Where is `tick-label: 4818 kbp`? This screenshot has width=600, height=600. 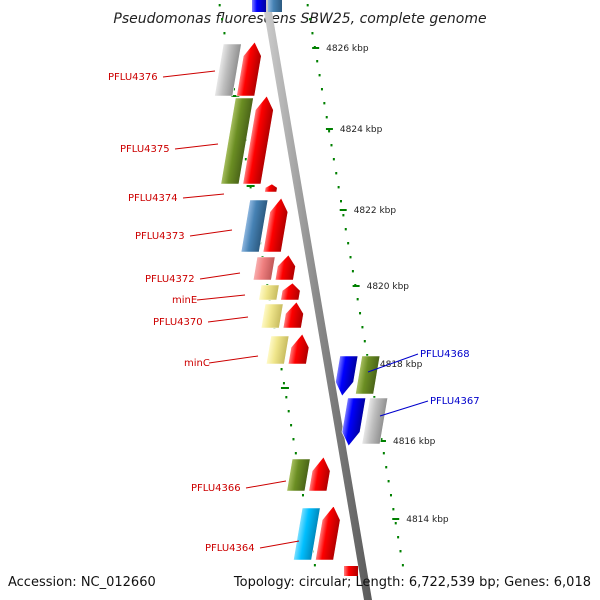
tick-label: 4818 kbp is located at coordinates (401, 365).